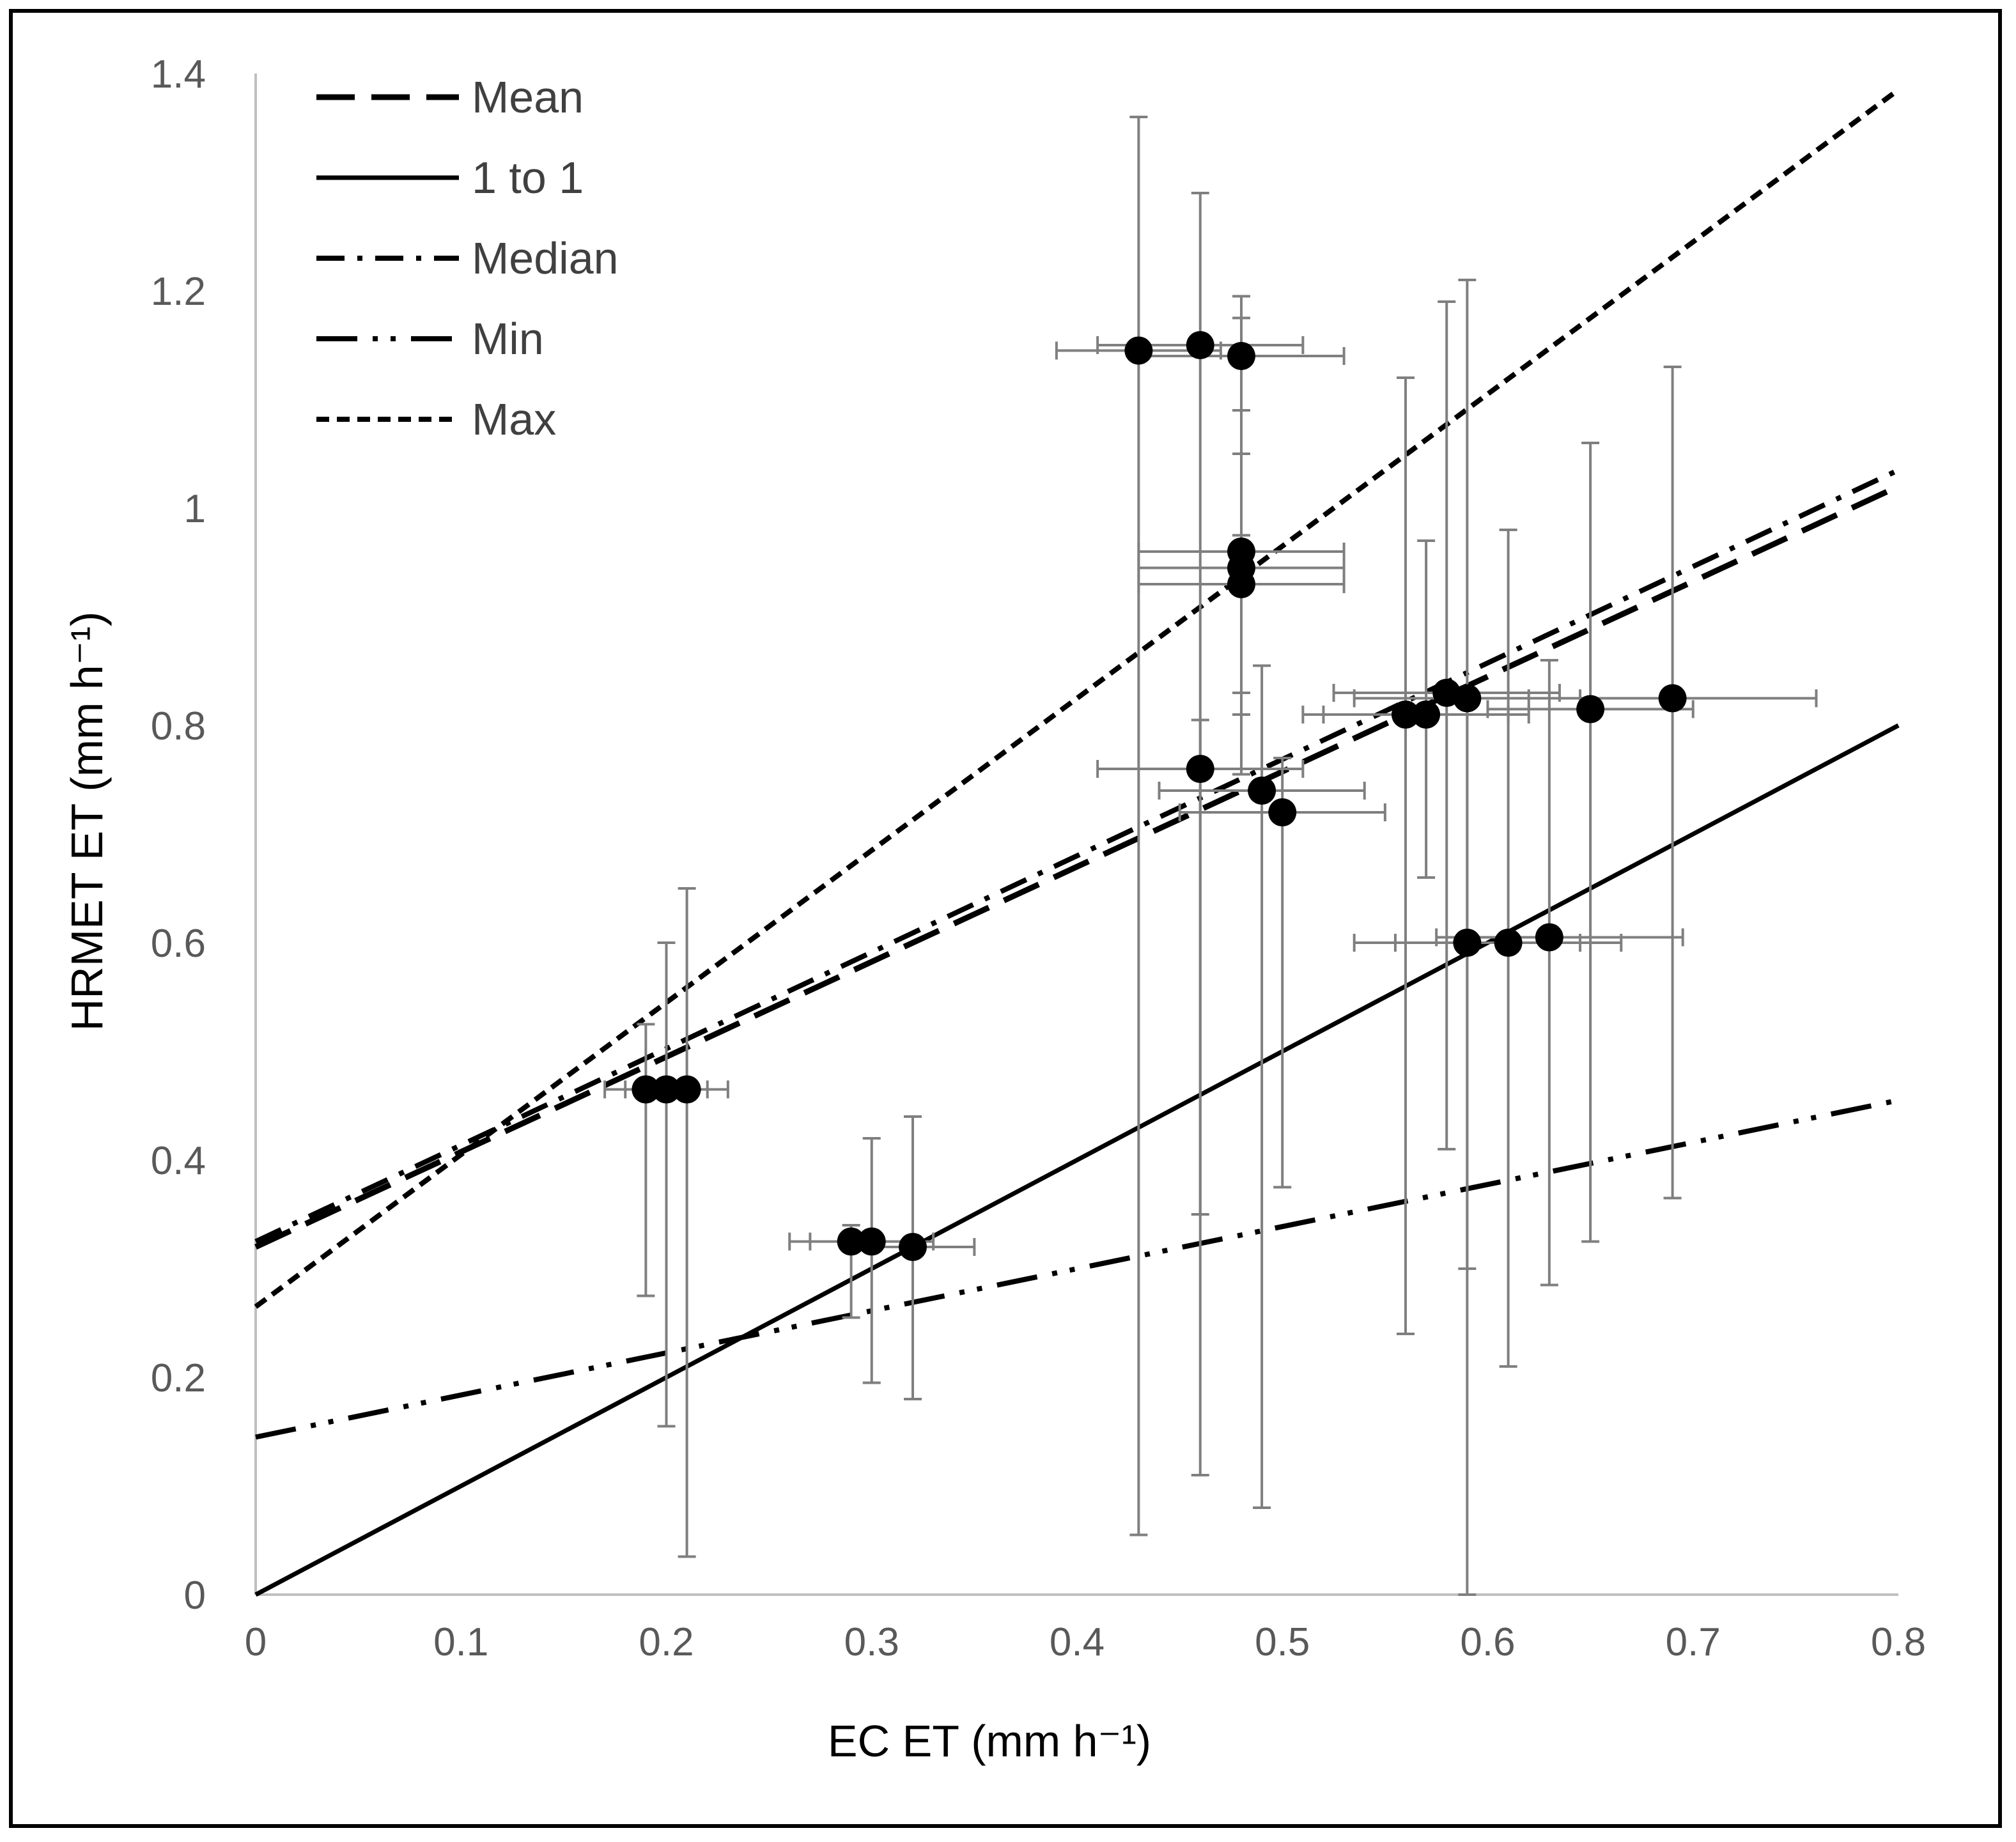  Describe the element at coordinates (1077, 1642) in the screenshot. I see `x-tick-label: 0.4` at that location.